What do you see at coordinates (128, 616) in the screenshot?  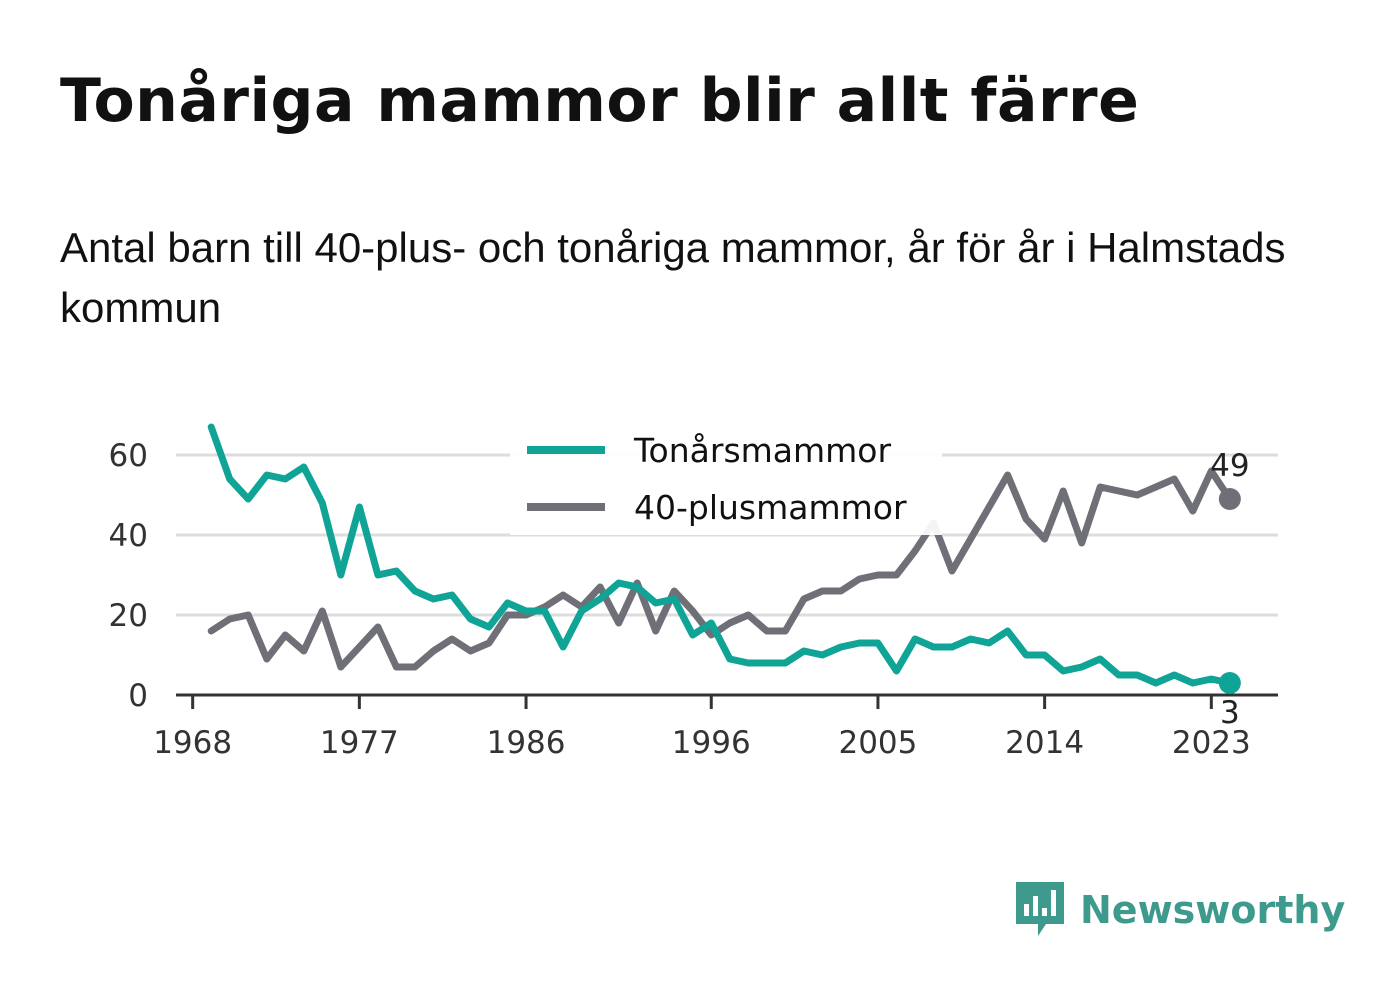 I see `y-tick-label: 20` at bounding box center [128, 616].